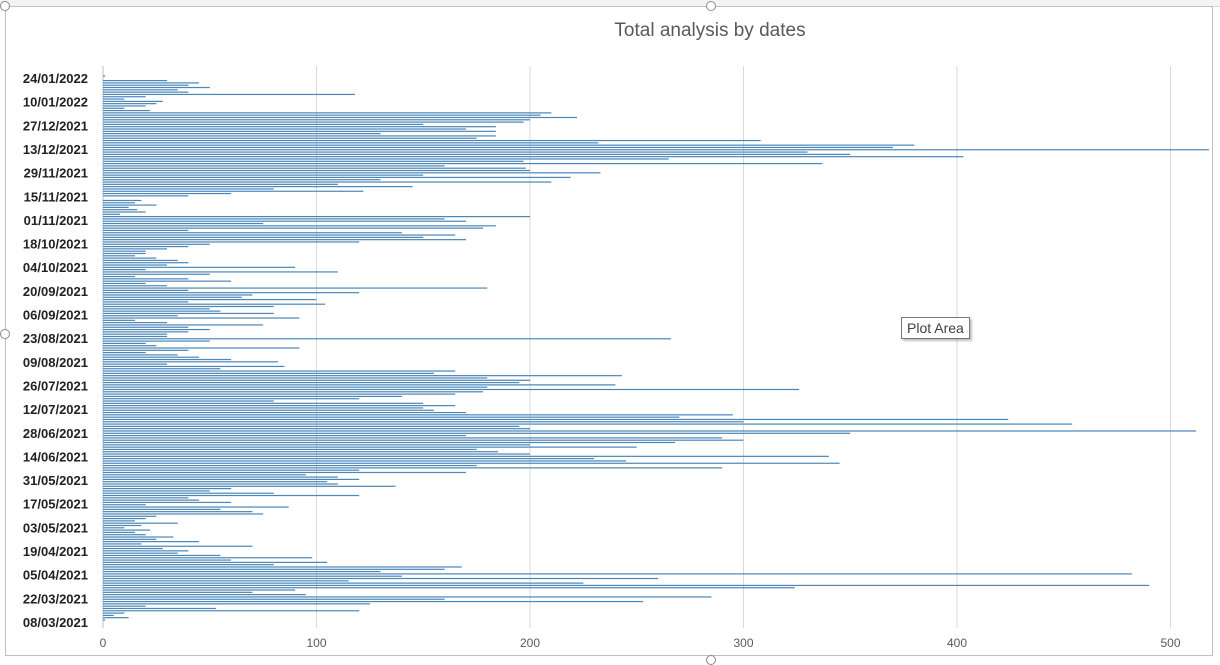 The width and height of the screenshot is (1220, 665). What do you see at coordinates (710, 30) in the screenshot?
I see `chart-title: Total analysis by dates` at bounding box center [710, 30].